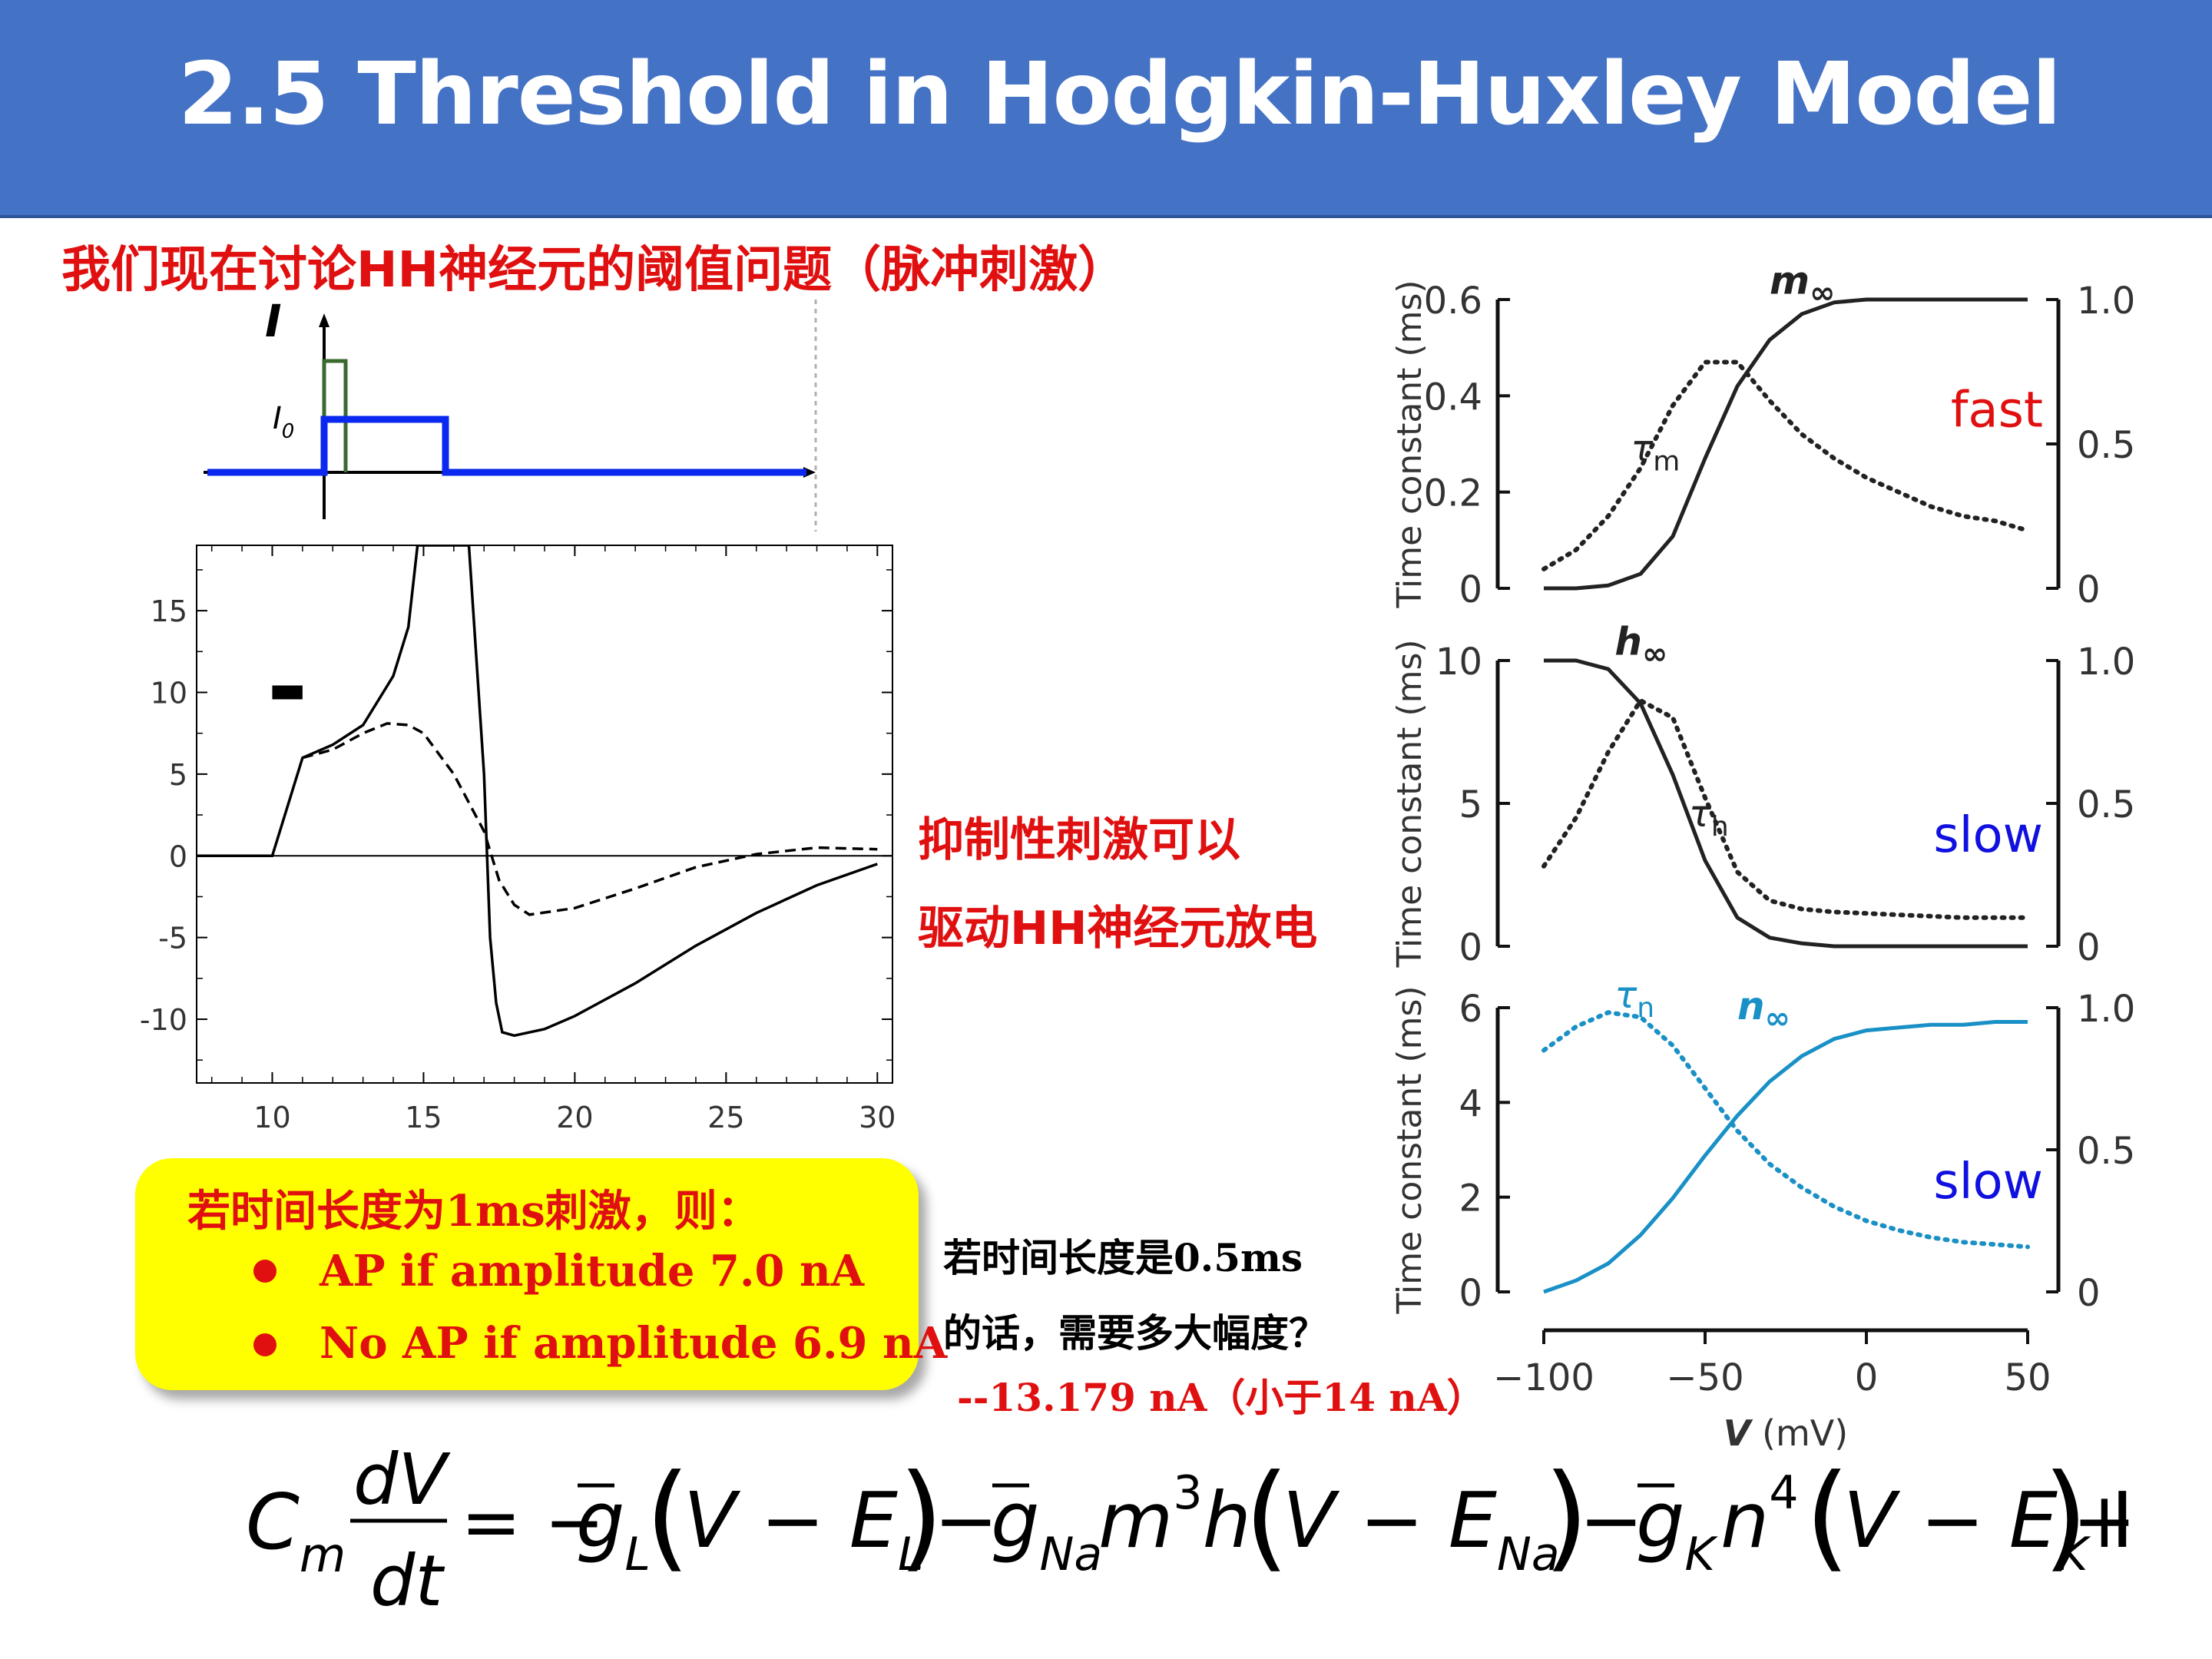 This screenshot has height=1659, width=2212. What do you see at coordinates (1221, 1397) in the screenshot?
I see `answer-text: --13.179 nA（小于14 nA）` at bounding box center [1221, 1397].